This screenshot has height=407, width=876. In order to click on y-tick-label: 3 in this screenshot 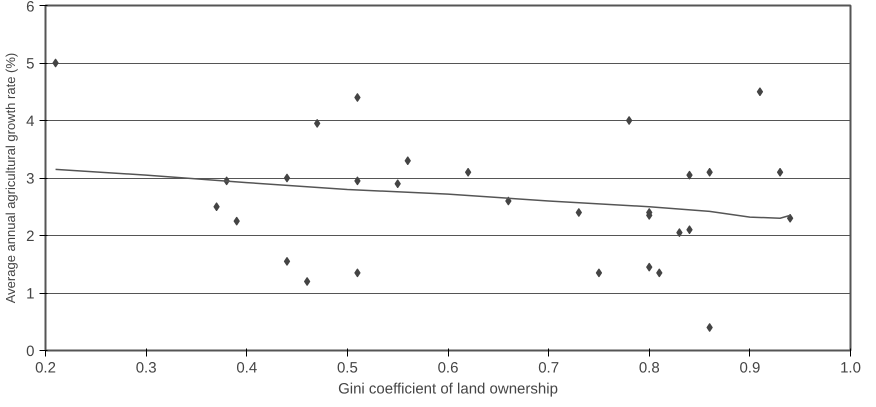, I will do `click(30, 179)`.